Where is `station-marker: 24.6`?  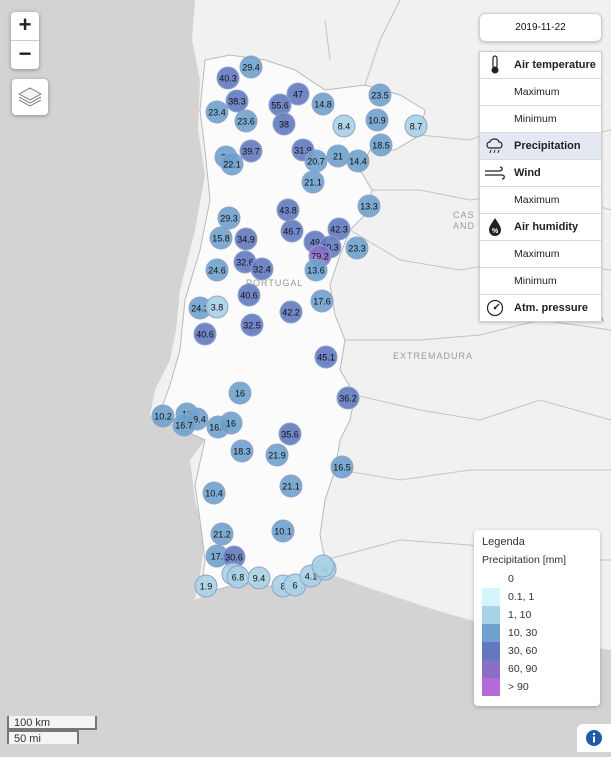 station-marker: 24.6 is located at coordinates (217, 270).